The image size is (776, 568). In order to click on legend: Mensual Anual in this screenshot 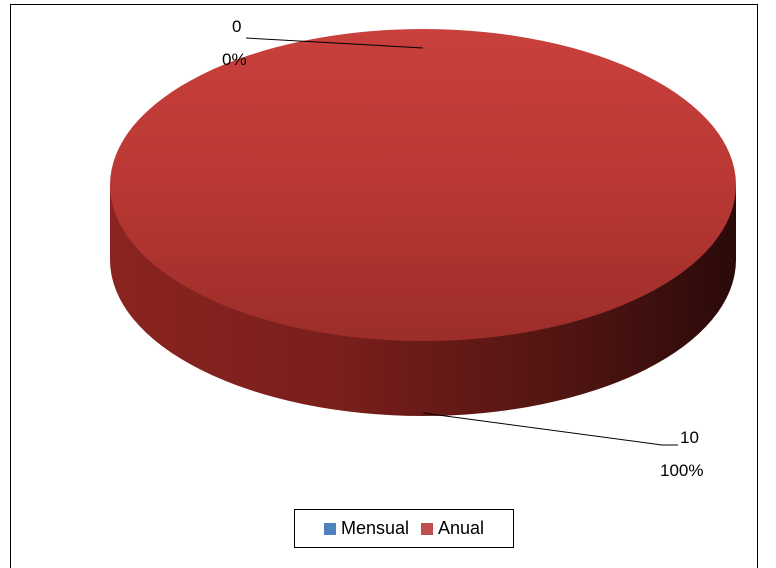, I will do `click(404, 528)`.